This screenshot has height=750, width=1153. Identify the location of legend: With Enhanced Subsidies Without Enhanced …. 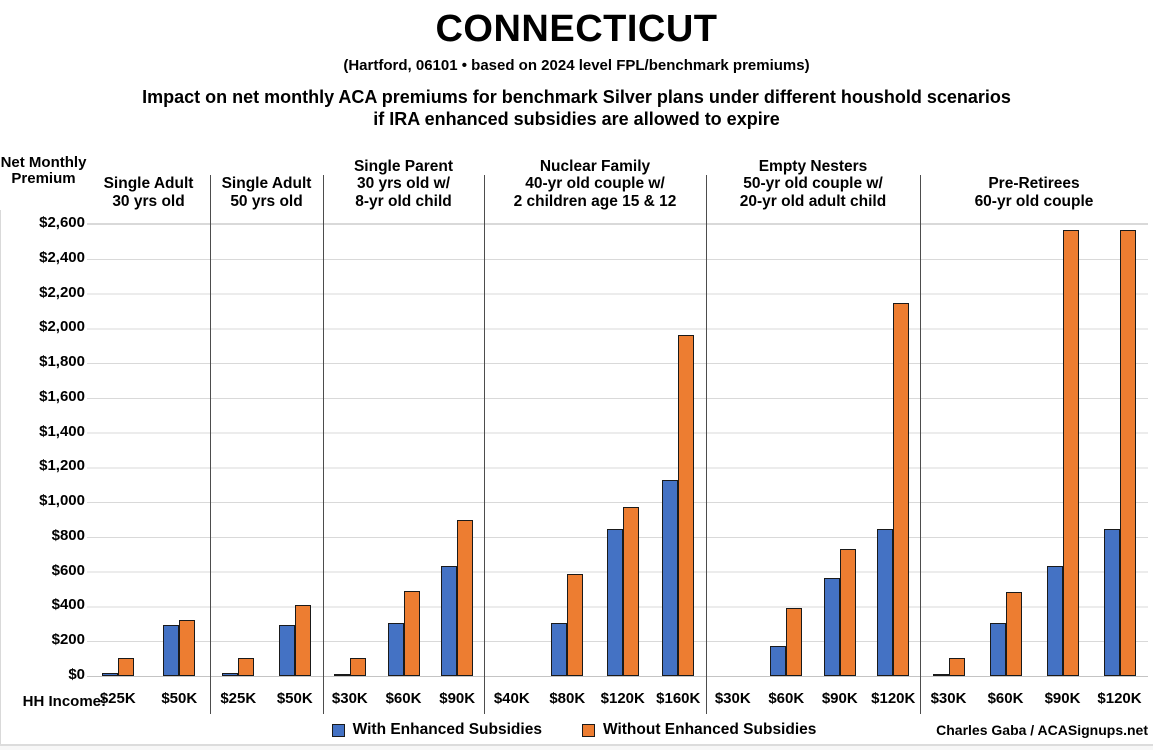
(574, 730).